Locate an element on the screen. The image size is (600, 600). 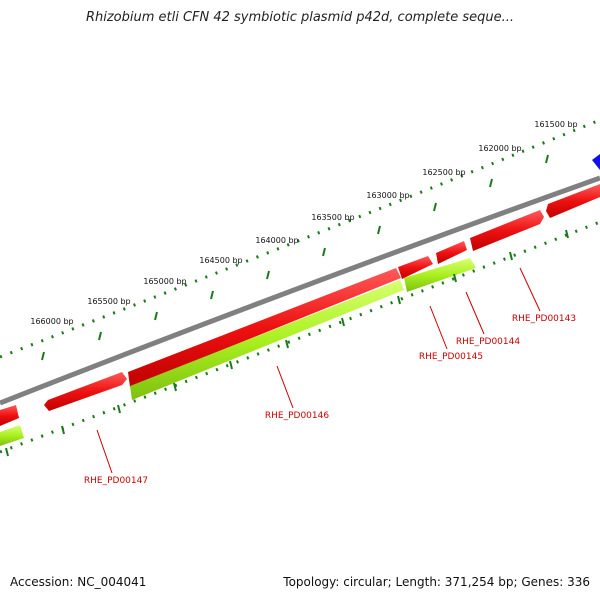
ruler-tick-label: 163500 bp is located at coordinates (332, 217).